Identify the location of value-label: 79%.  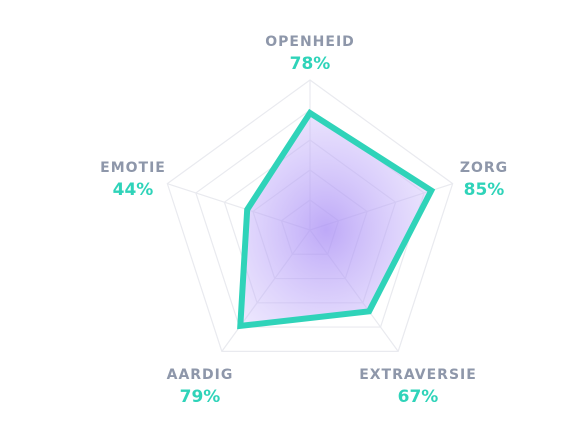
(200, 397).